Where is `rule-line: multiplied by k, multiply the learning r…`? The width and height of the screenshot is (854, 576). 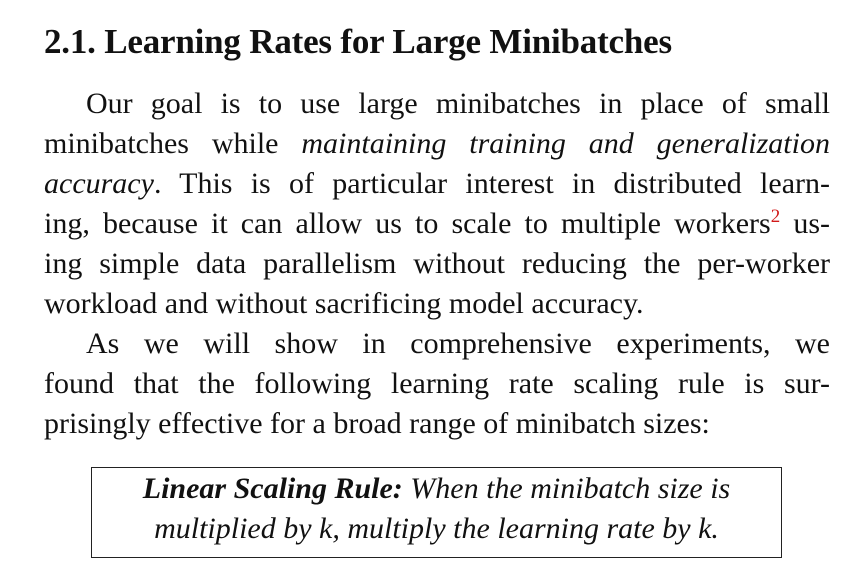
rule-line: multiplied by k, multiply the learning r… is located at coordinates (436, 529).